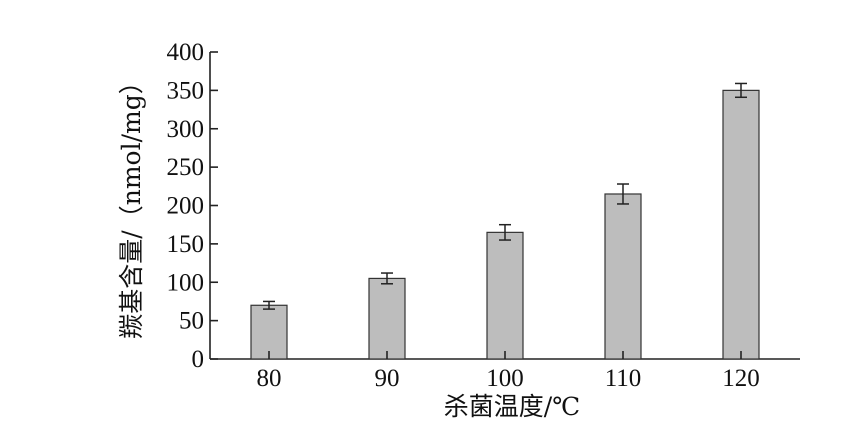  I want to click on x-ticks: 80 90 100 110 120, so click(508, 371).